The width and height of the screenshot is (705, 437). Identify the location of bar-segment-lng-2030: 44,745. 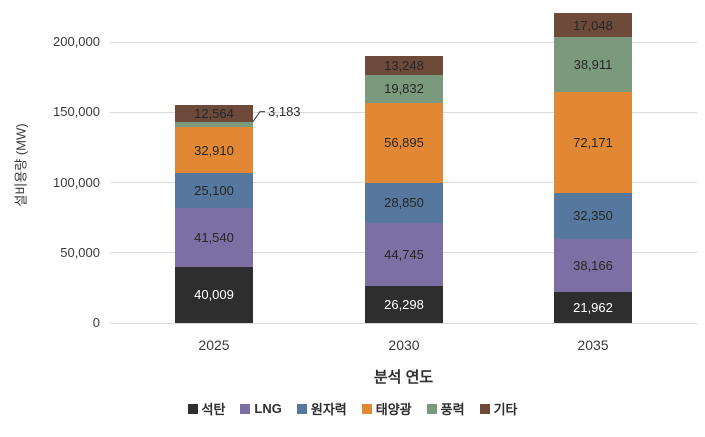
(404, 255).